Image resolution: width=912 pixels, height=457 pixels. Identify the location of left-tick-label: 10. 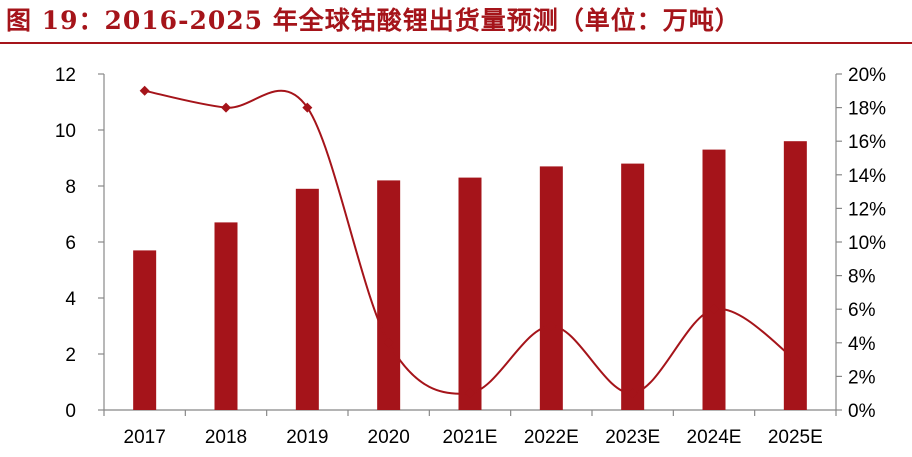
(65, 131).